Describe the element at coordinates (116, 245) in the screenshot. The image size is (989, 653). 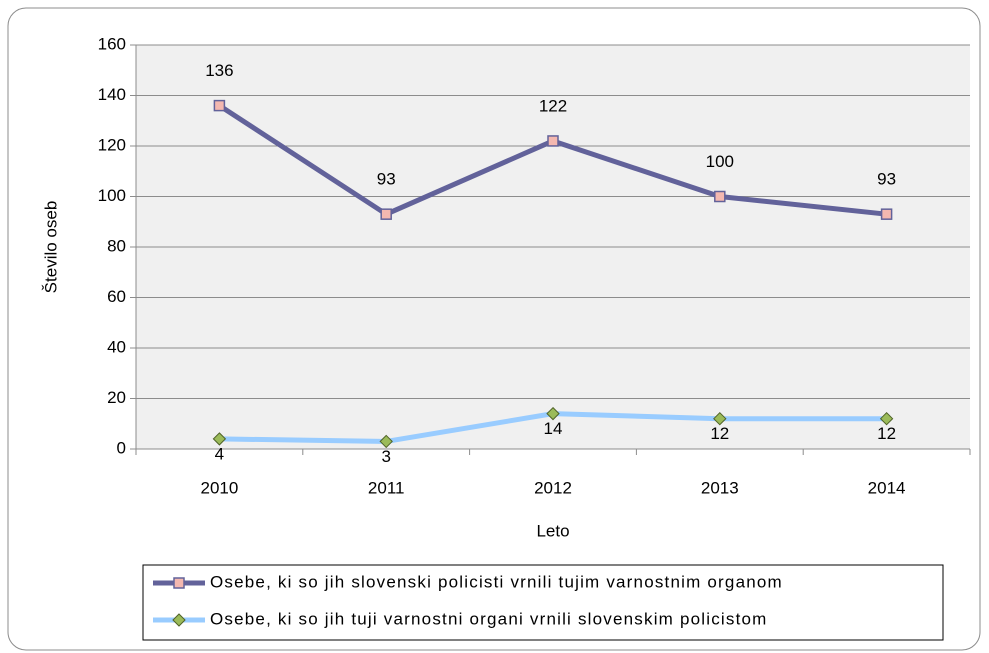
I see `y-tick-label: 80` at that location.